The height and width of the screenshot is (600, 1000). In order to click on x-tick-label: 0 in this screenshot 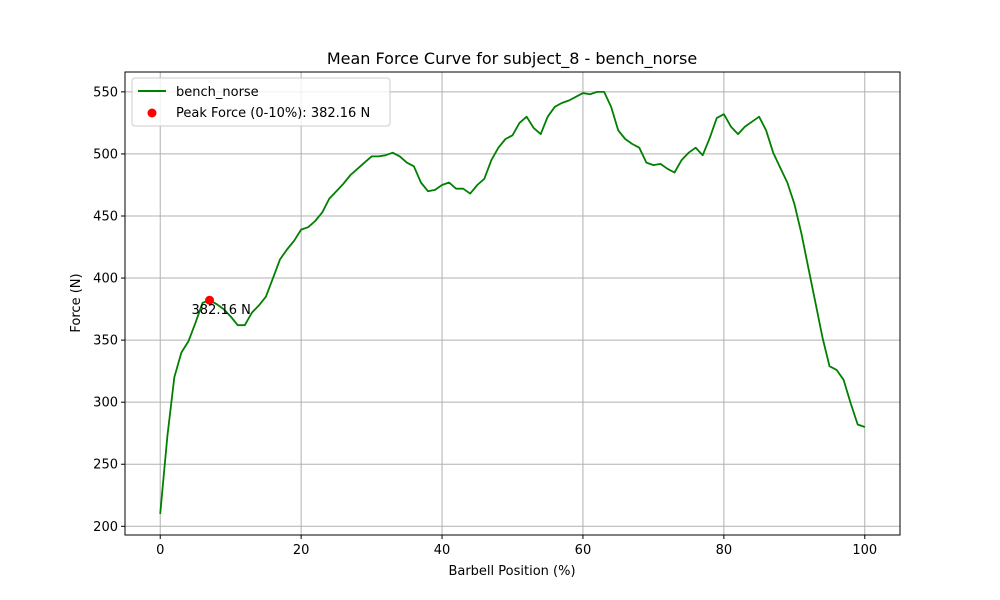, I will do `click(160, 550)`.